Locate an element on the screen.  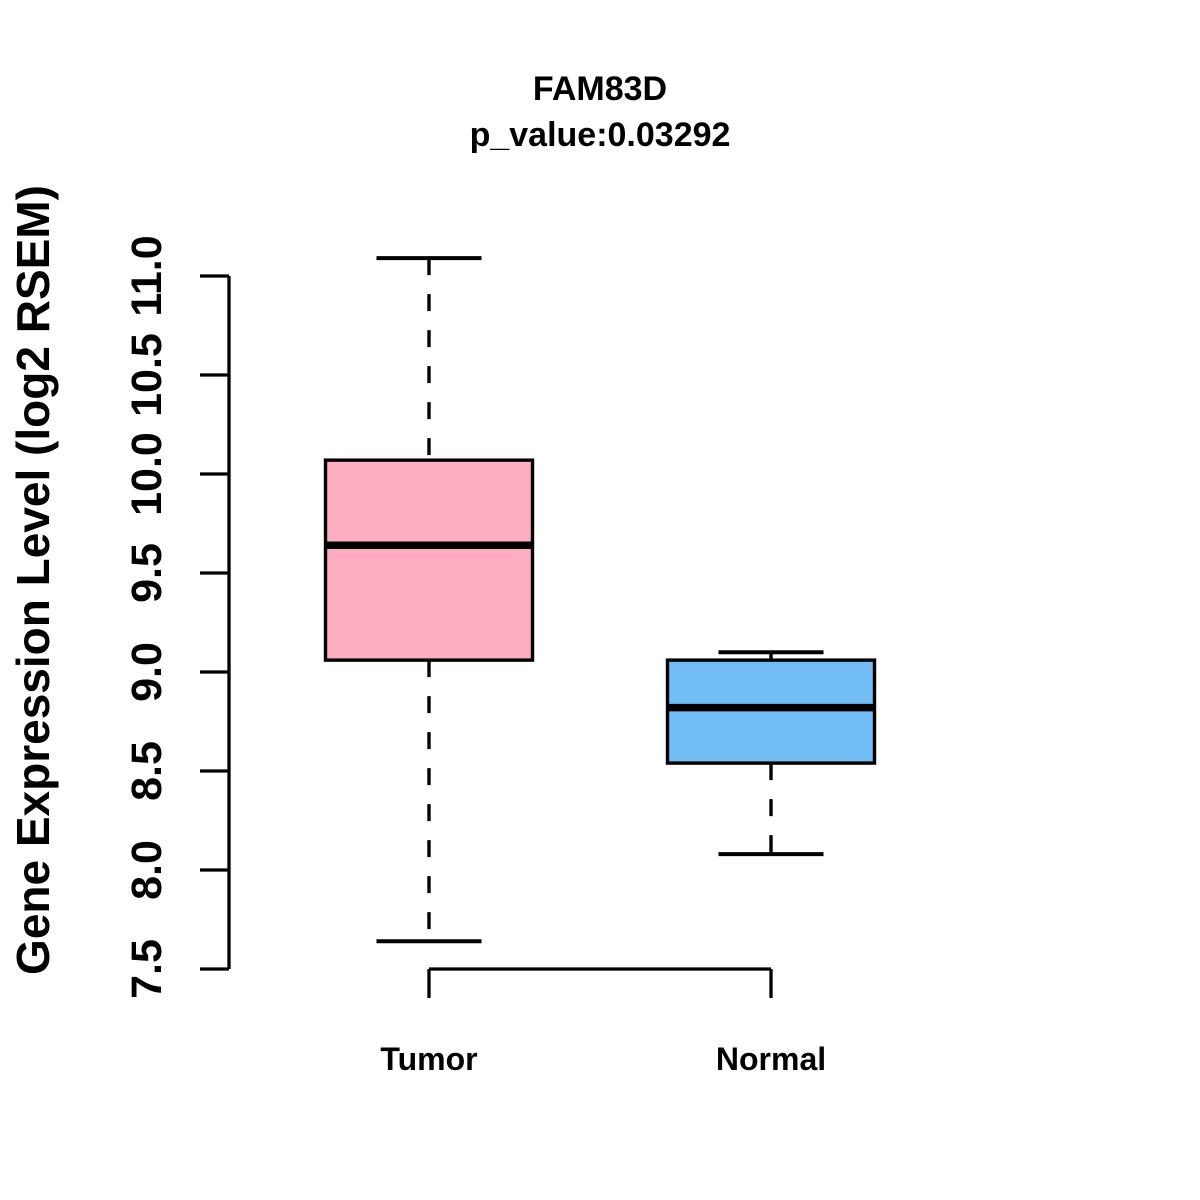
y-tick-label: 11.0 is located at coordinates (147, 275).